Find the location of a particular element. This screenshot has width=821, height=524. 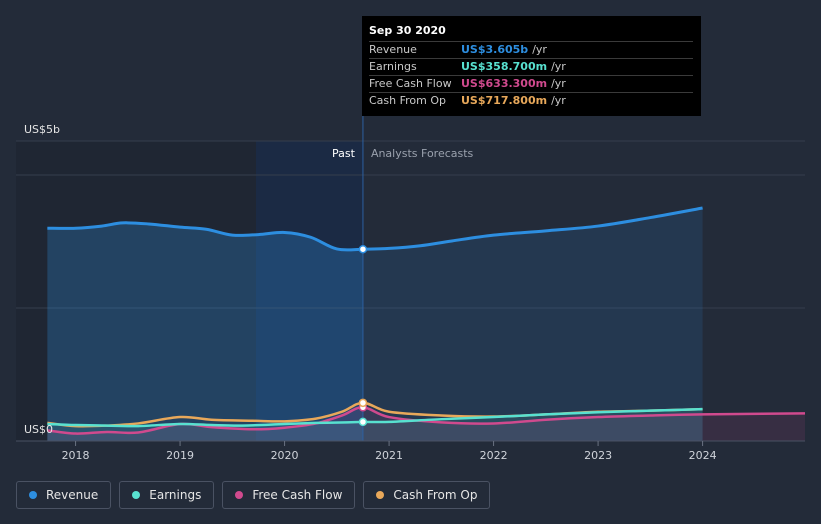

cash-from-op-marker is located at coordinates (363, 403).